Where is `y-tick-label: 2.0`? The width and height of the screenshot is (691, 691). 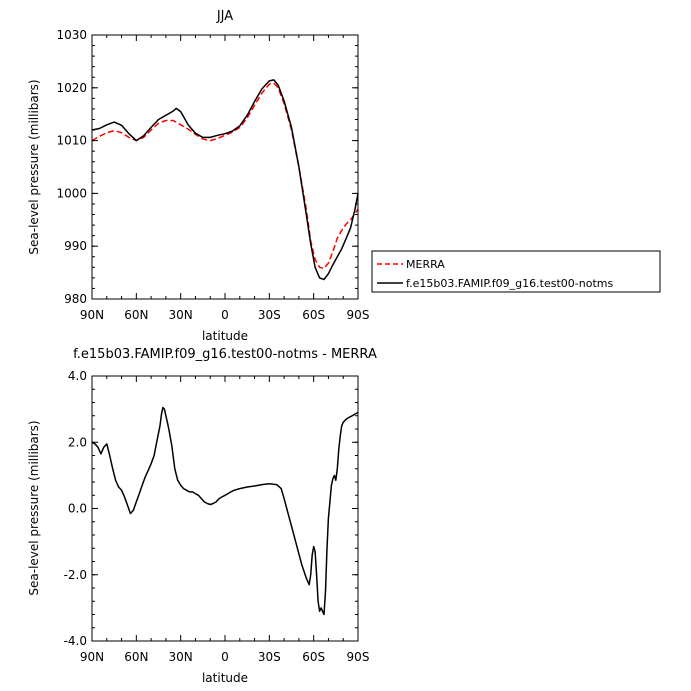
y-tick-label: 2.0 is located at coordinates (77, 442).